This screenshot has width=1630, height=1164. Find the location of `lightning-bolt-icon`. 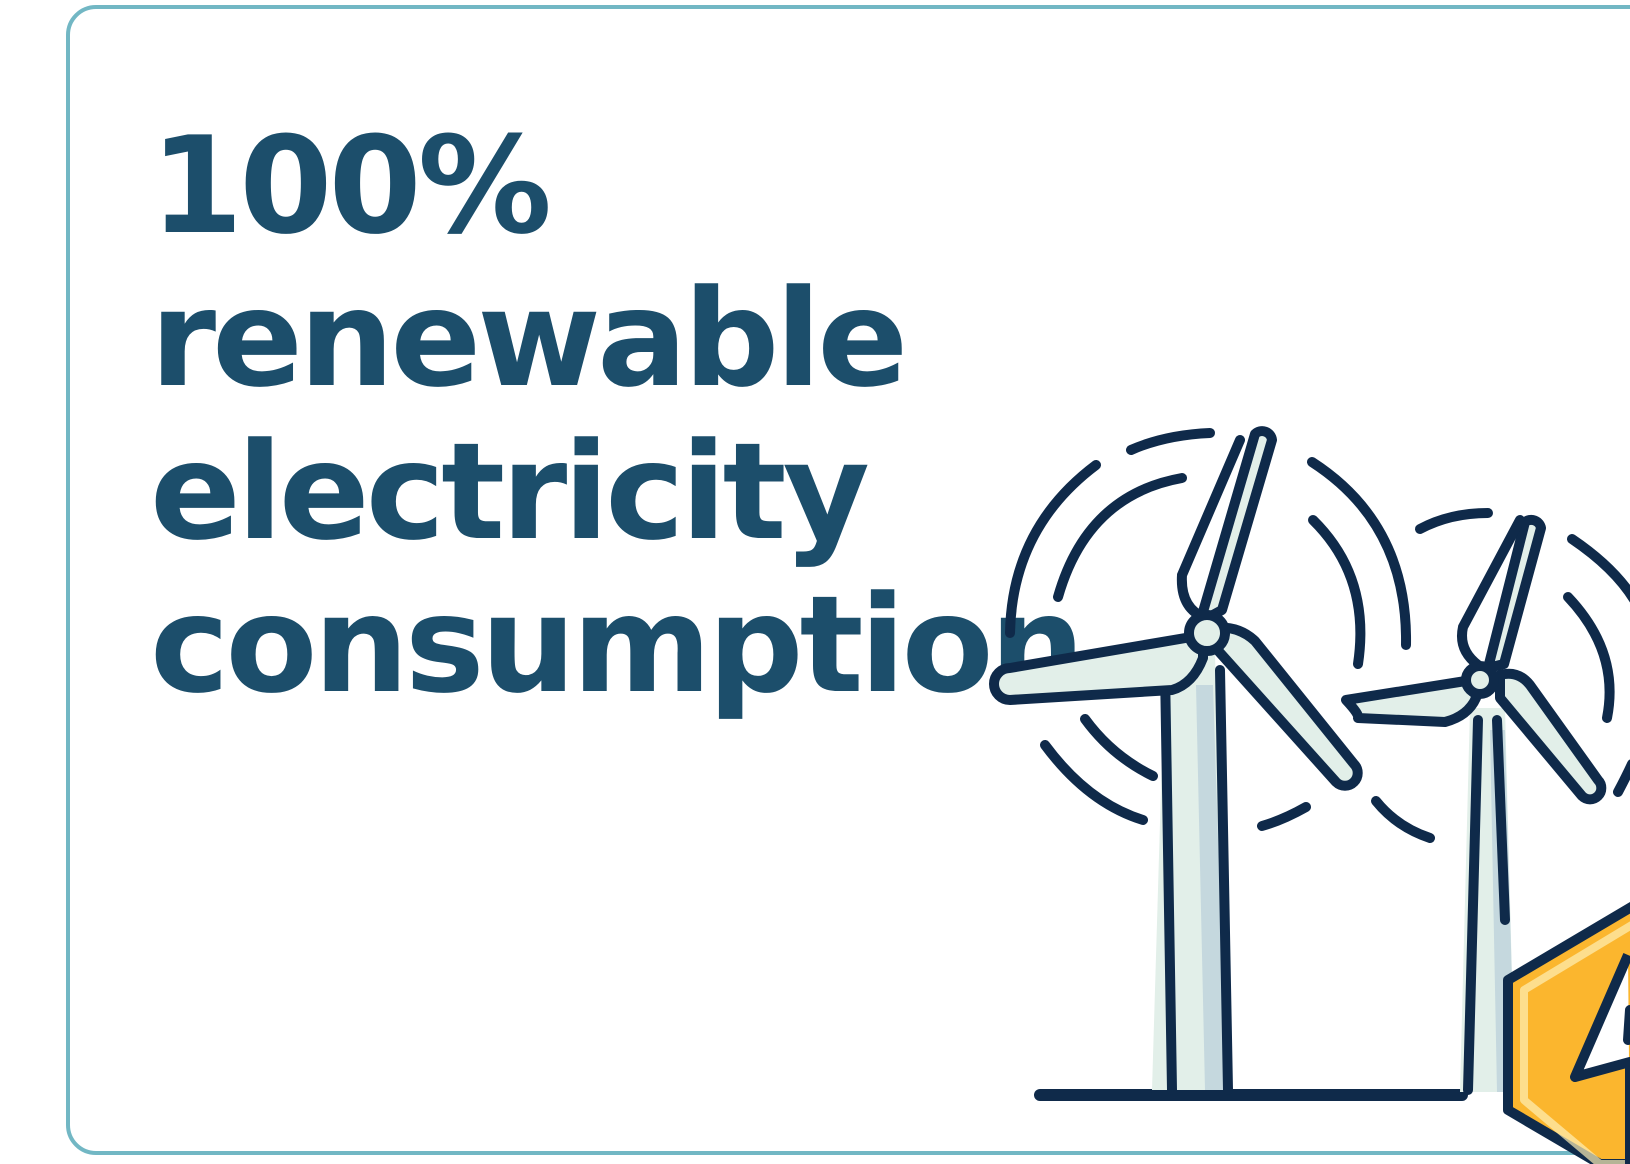

lightning-bolt-icon is located at coordinates (1566, 1032).